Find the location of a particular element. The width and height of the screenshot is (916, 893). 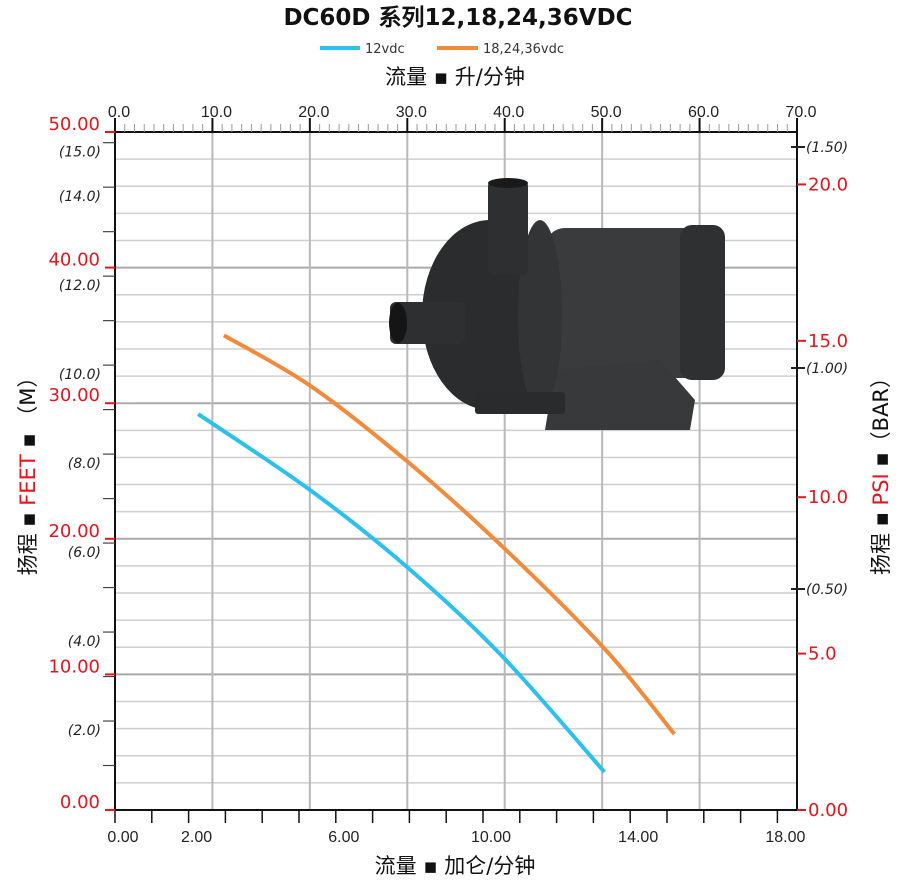

top-axis-tick-label: 20.0 is located at coordinates (313, 112).